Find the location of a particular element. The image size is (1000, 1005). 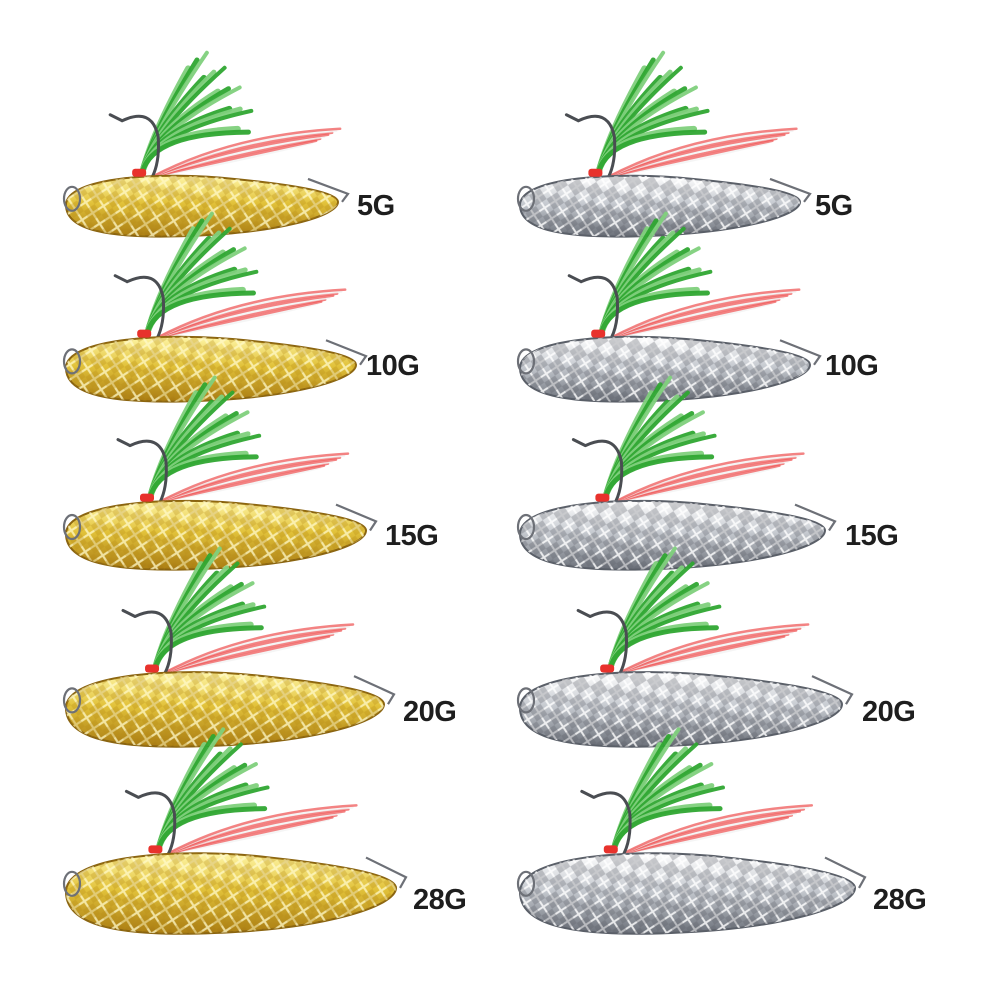

lure-gold-28g is located at coordinates (235, 831).